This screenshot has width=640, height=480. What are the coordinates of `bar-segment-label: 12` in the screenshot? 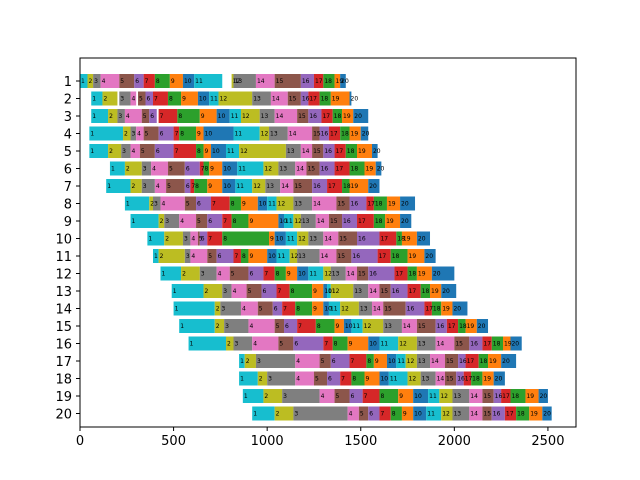 It's located at (246, 116).